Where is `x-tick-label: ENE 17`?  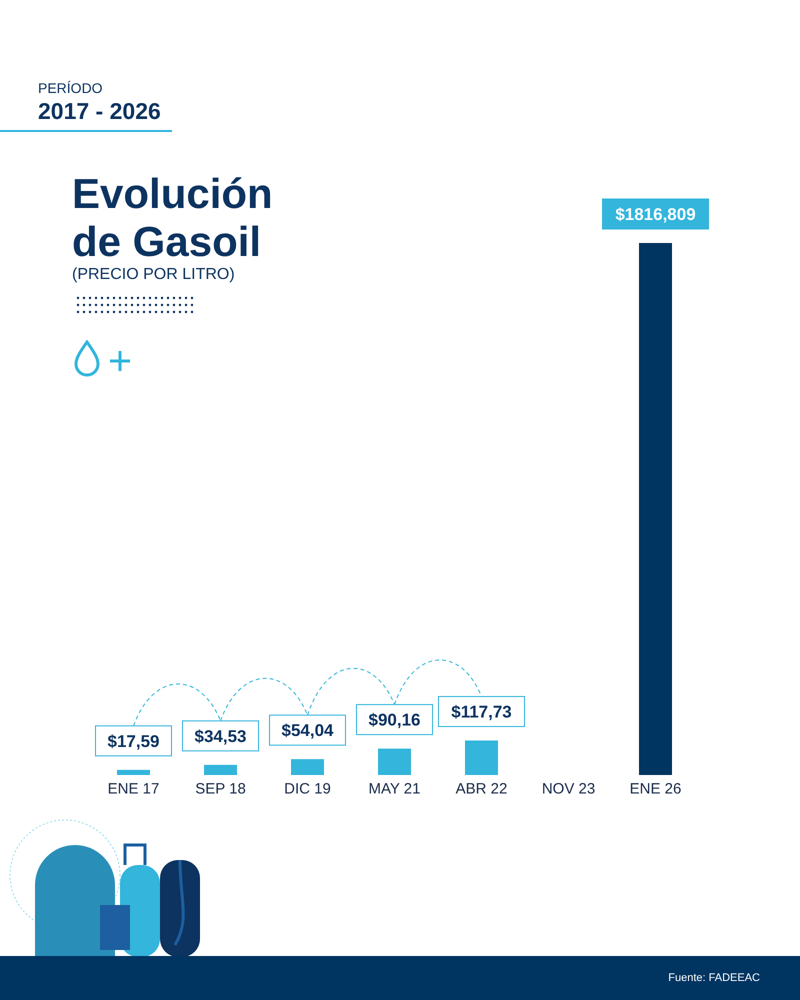 x-tick-label: ENE 17 is located at coordinates (134, 789).